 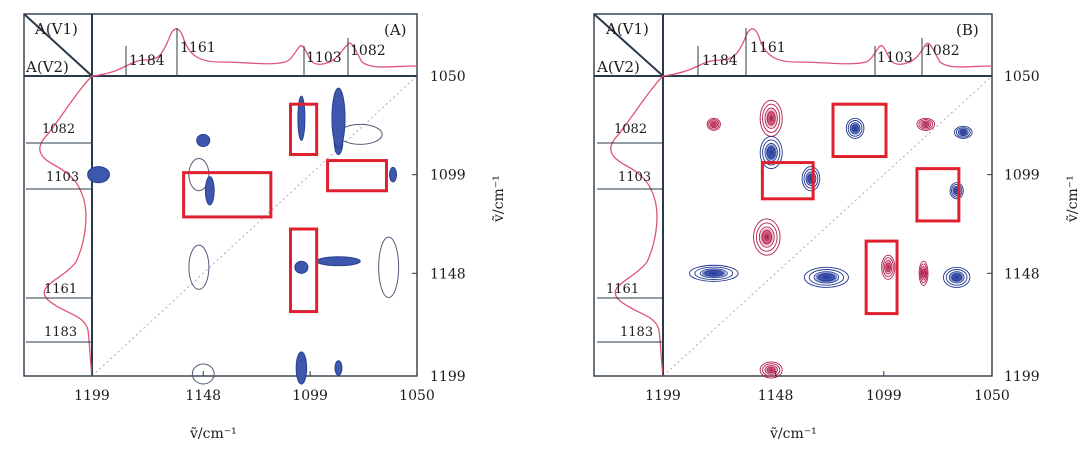 What do you see at coordinates (720, 61) in the screenshot?
I see `top-peak-1184-b: 1184` at bounding box center [720, 61].